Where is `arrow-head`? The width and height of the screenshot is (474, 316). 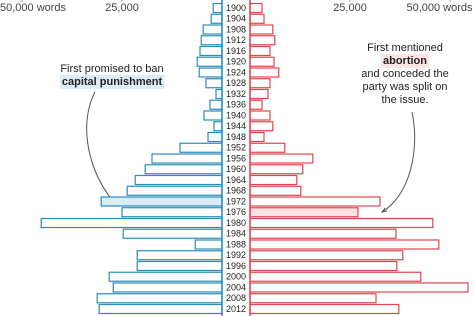
arrow-head is located at coordinates (384, 210).